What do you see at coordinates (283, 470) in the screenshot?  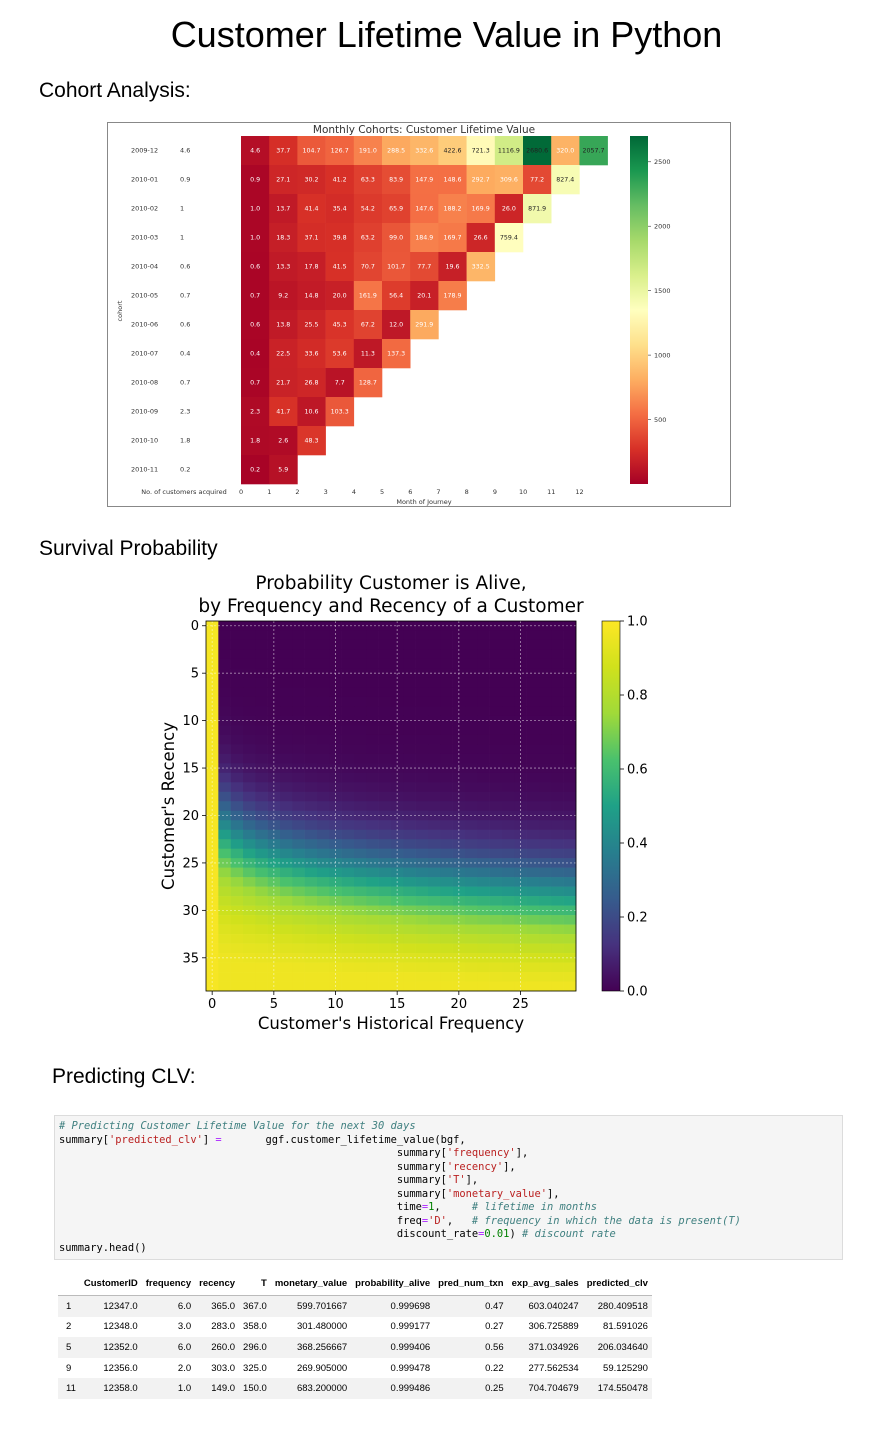 I see `cohort-cell-value: 5.9` at bounding box center [283, 470].